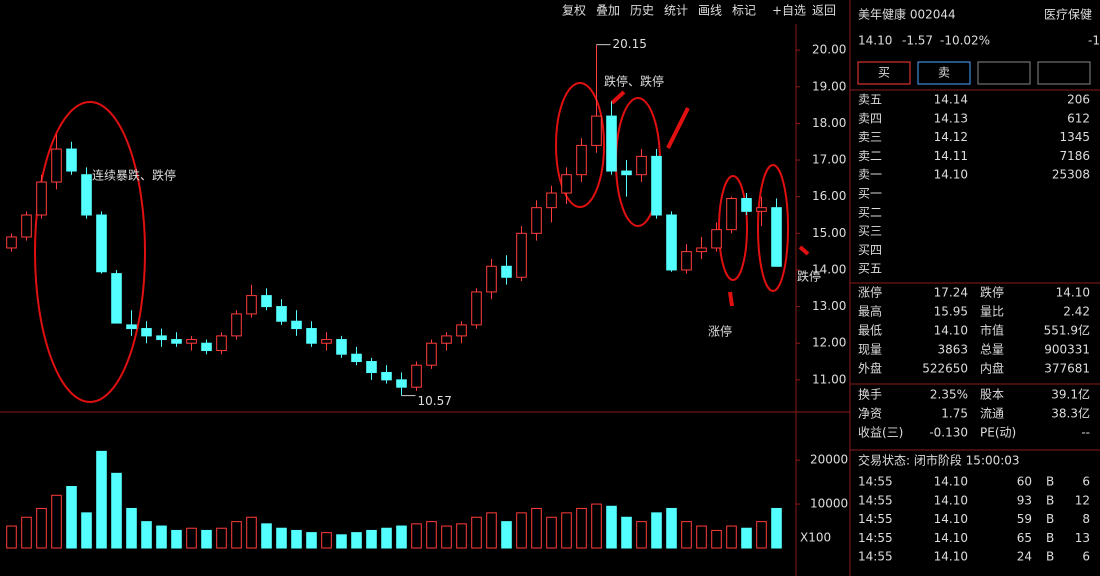  I want to click on trade-button-label: 卖, so click(944, 73).